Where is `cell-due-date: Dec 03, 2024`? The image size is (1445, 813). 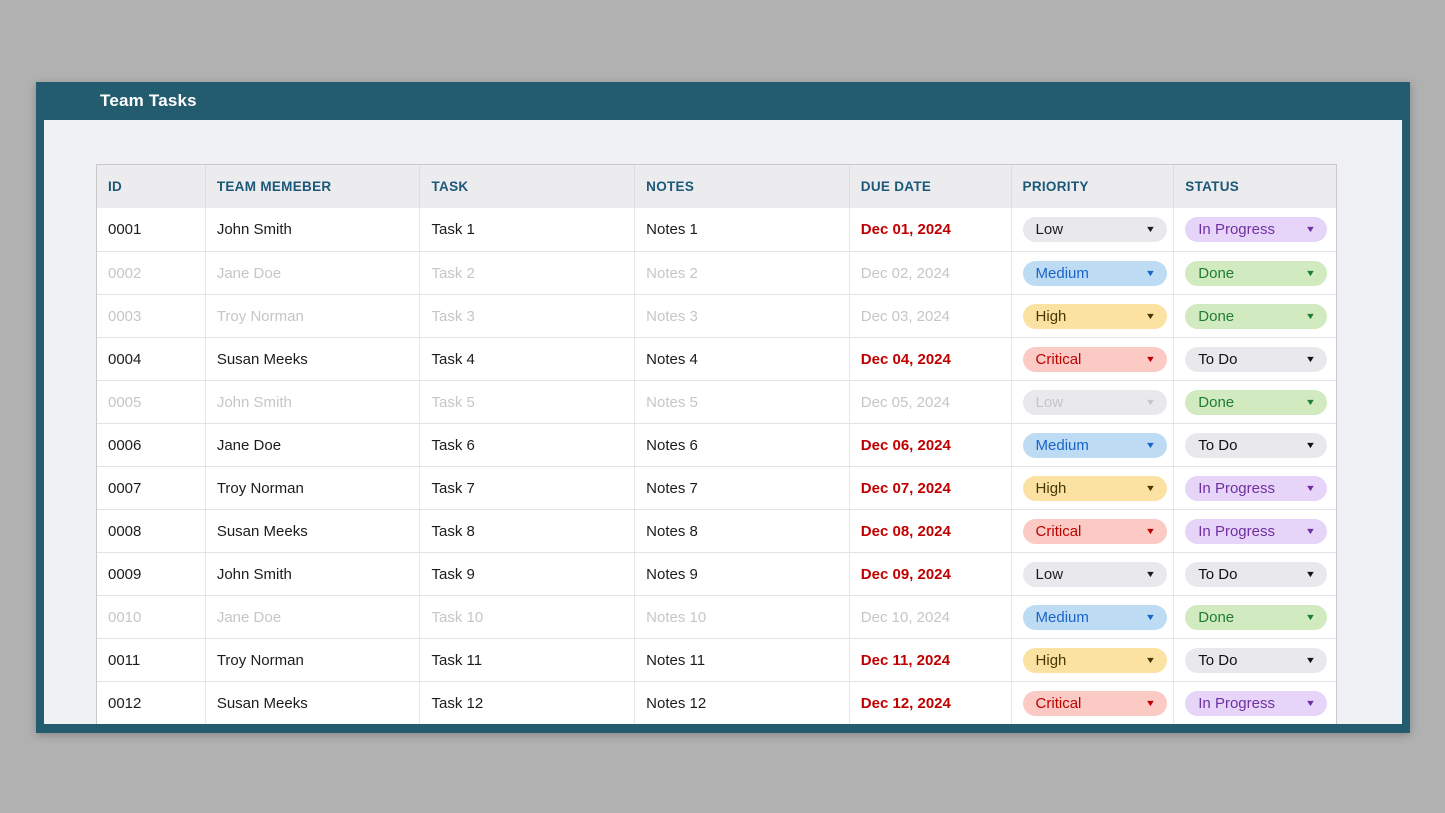 cell-due-date: Dec 03, 2024 is located at coordinates (931, 316).